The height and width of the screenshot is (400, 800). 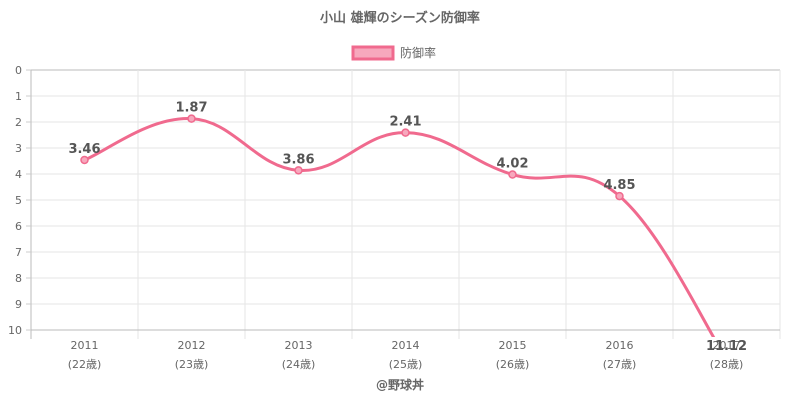 What do you see at coordinates (352, 157) in the screenshot?
I see `data-points` at bounding box center [352, 157].